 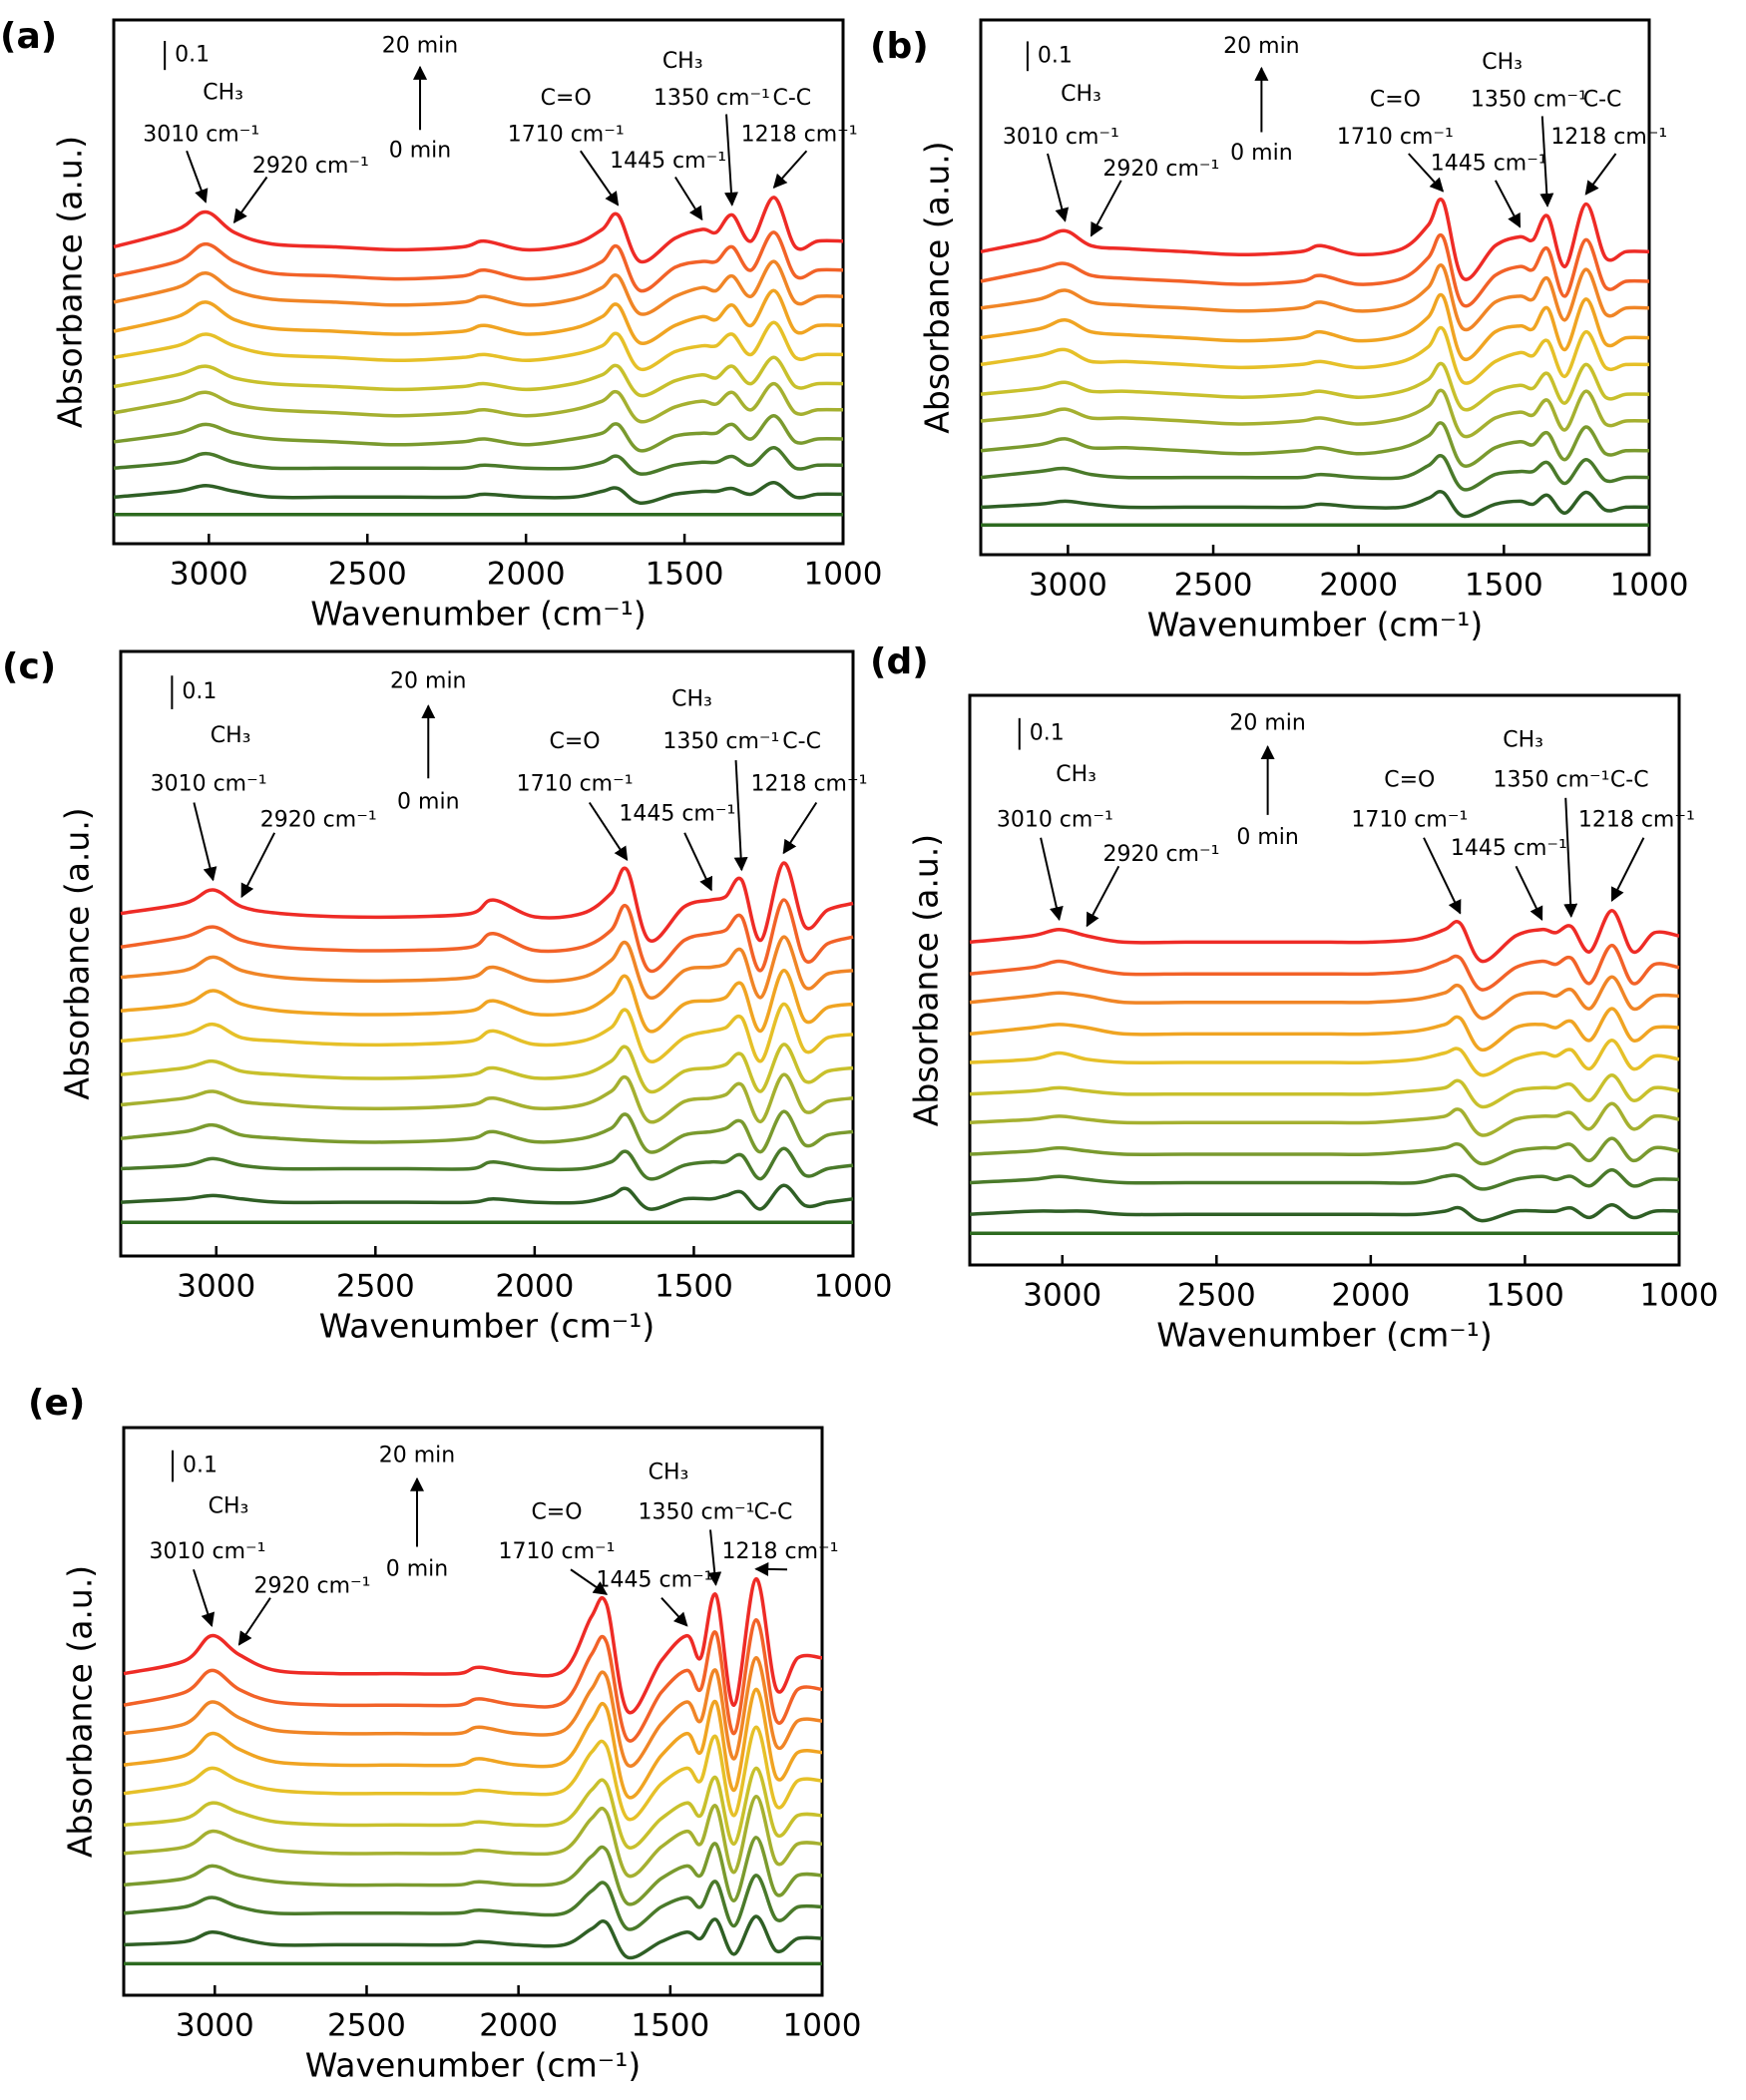 I want to click on x-tick-label: 2500, so click(x=367, y=575).